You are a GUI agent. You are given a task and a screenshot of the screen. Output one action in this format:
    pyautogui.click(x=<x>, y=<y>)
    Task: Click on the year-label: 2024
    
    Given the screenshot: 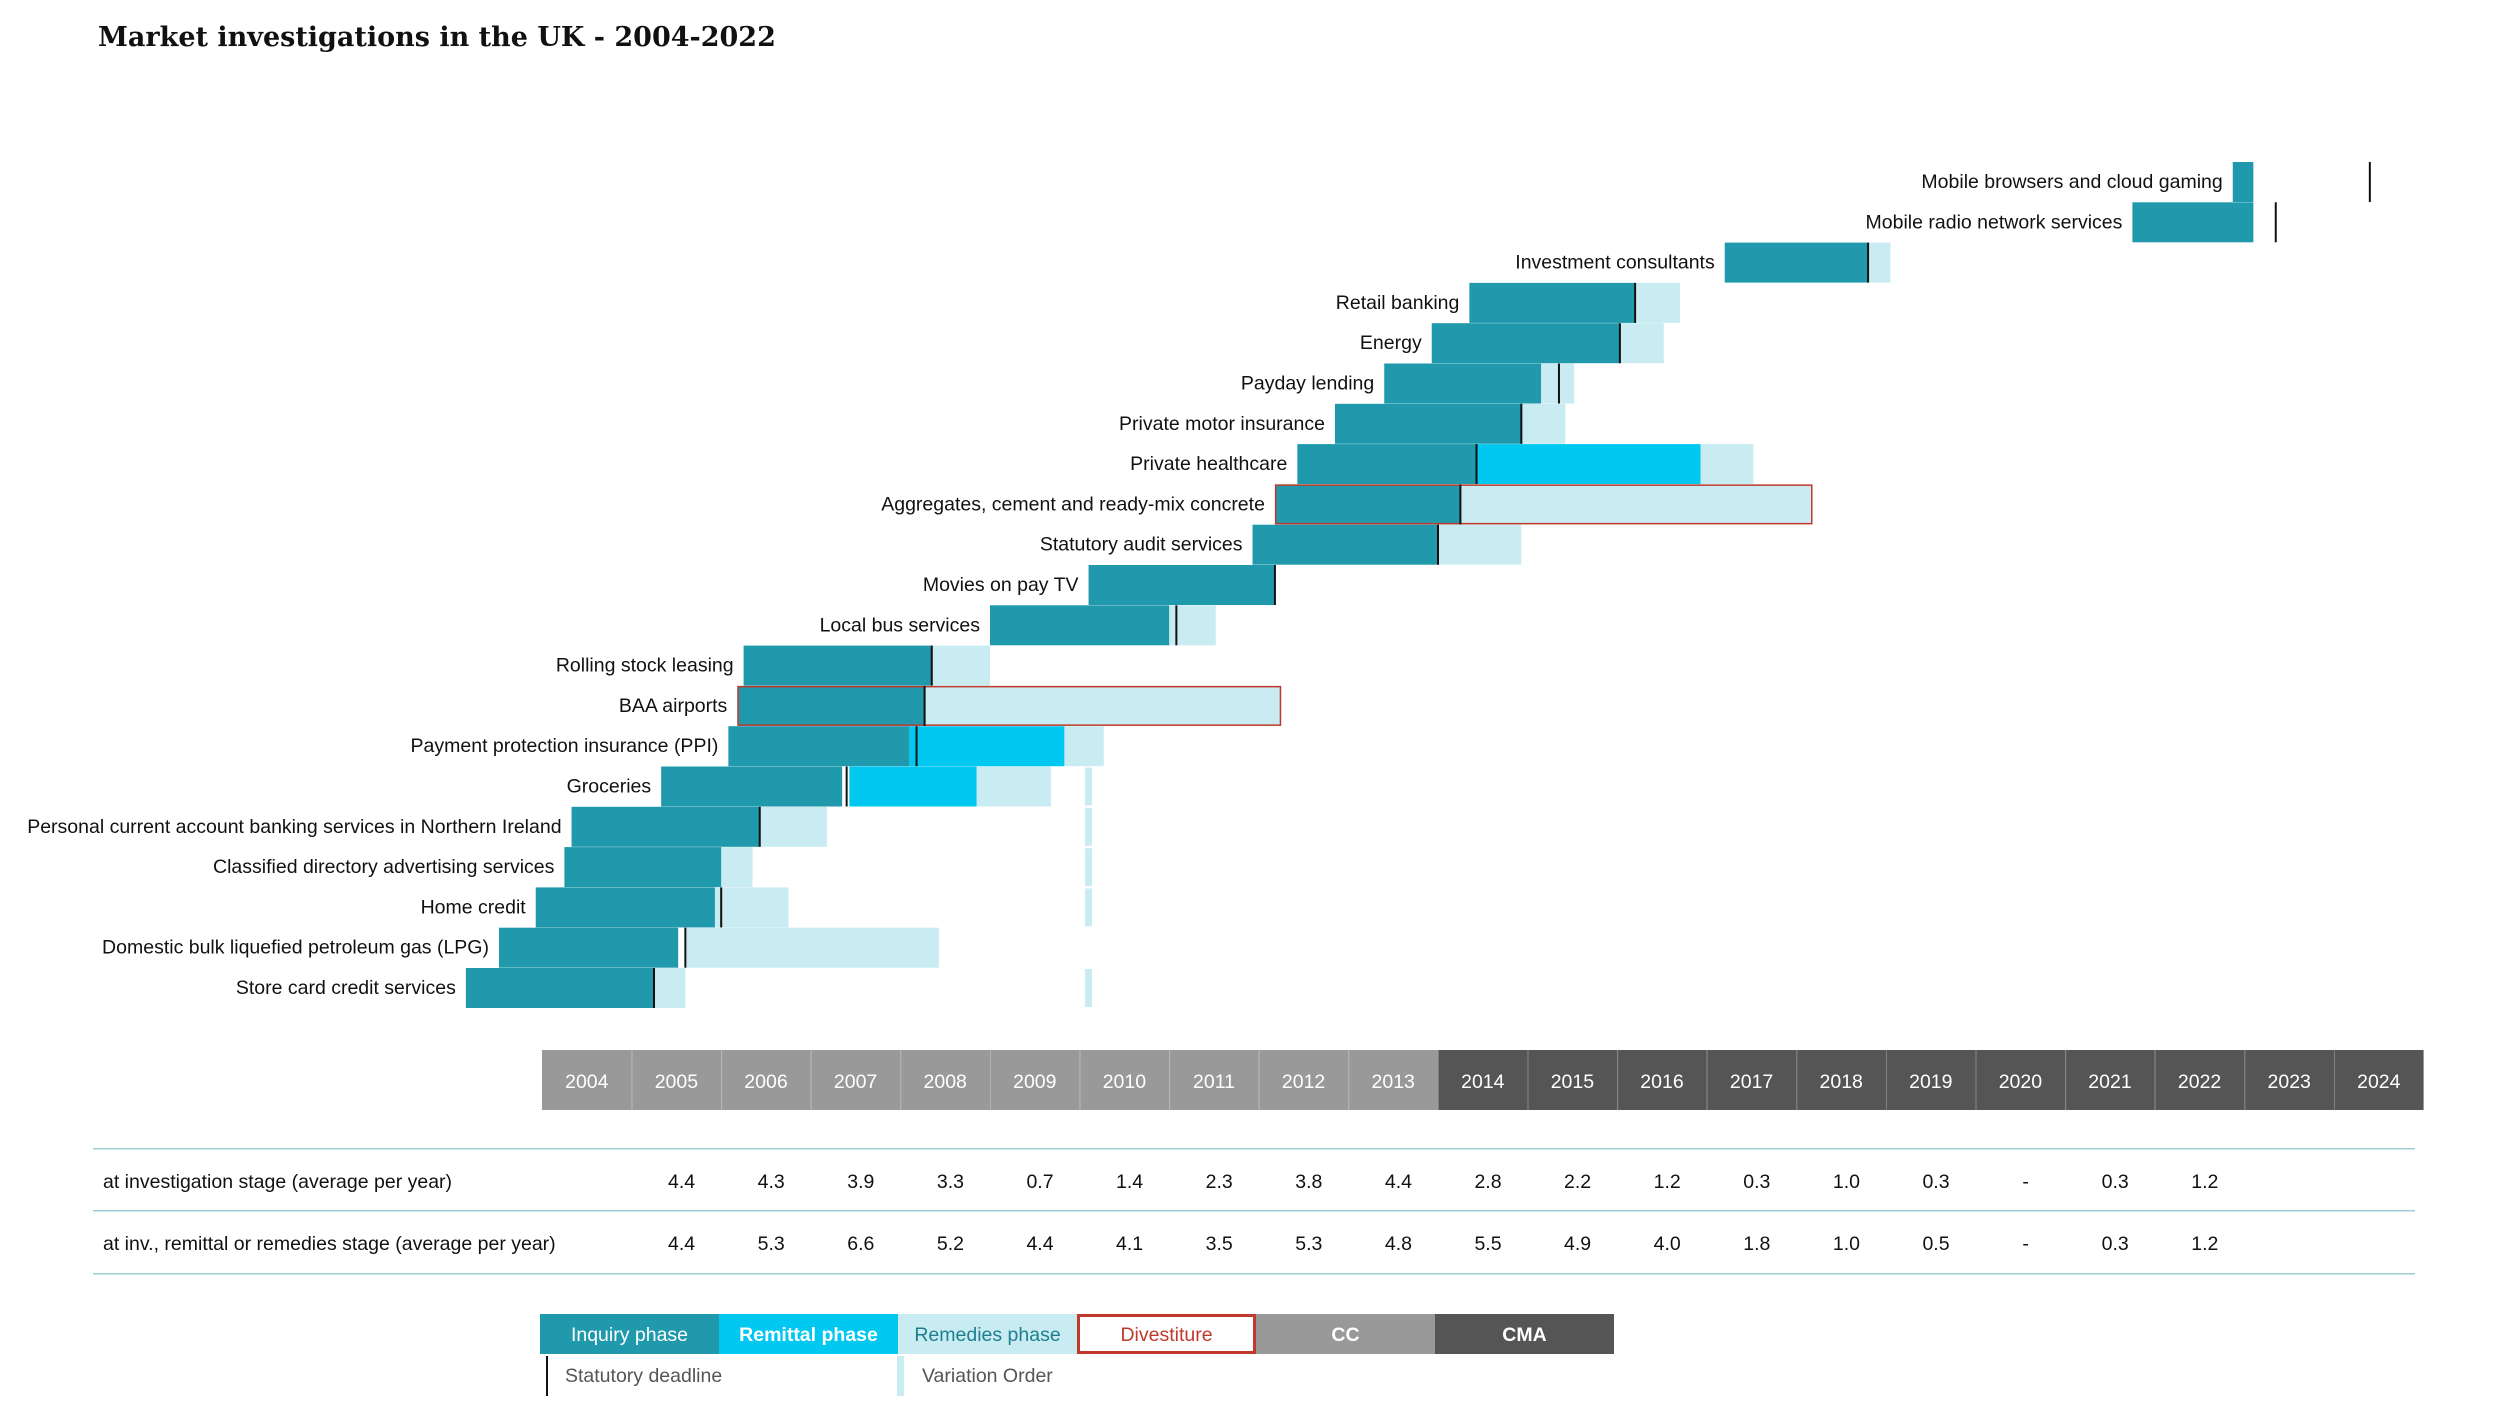 What is the action you would take?
    pyautogui.click(x=2379, y=1082)
    